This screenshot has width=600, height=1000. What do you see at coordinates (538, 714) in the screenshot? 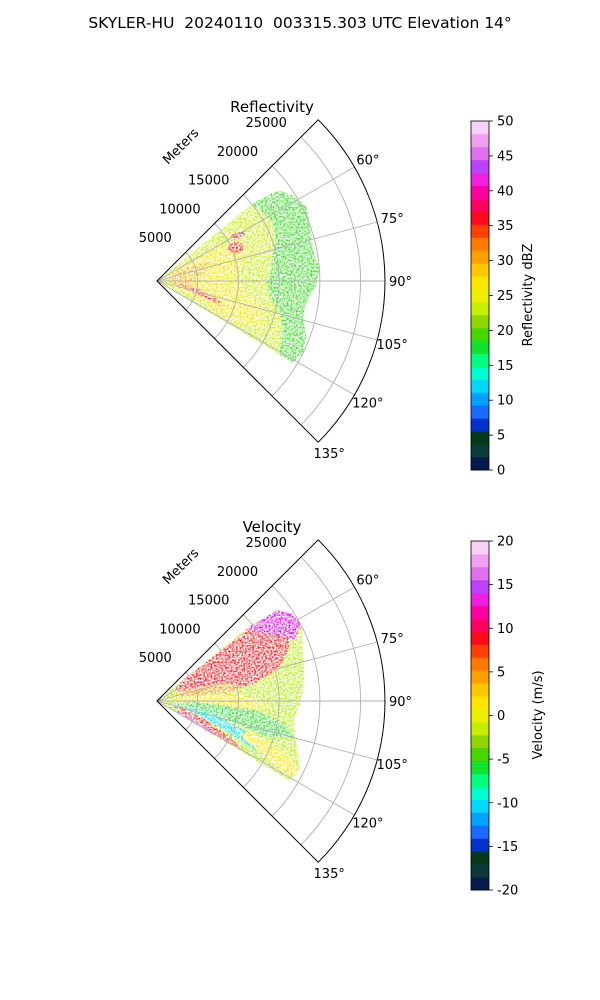
I see `velocity-colorbar-label: Velocity (m/s)` at bounding box center [538, 714].